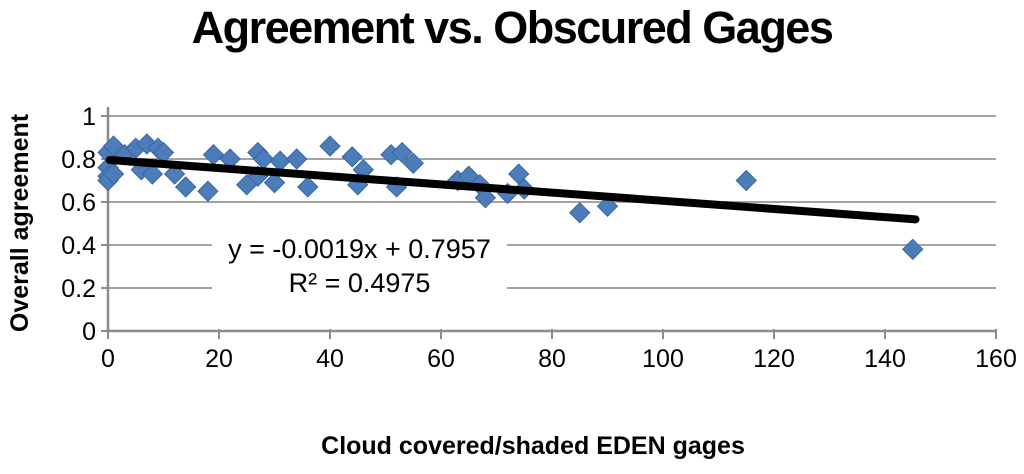 Image resolution: width=1024 pixels, height=474 pixels. Describe the element at coordinates (330, 359) in the screenshot. I see `x-tick-label: 40` at that location.